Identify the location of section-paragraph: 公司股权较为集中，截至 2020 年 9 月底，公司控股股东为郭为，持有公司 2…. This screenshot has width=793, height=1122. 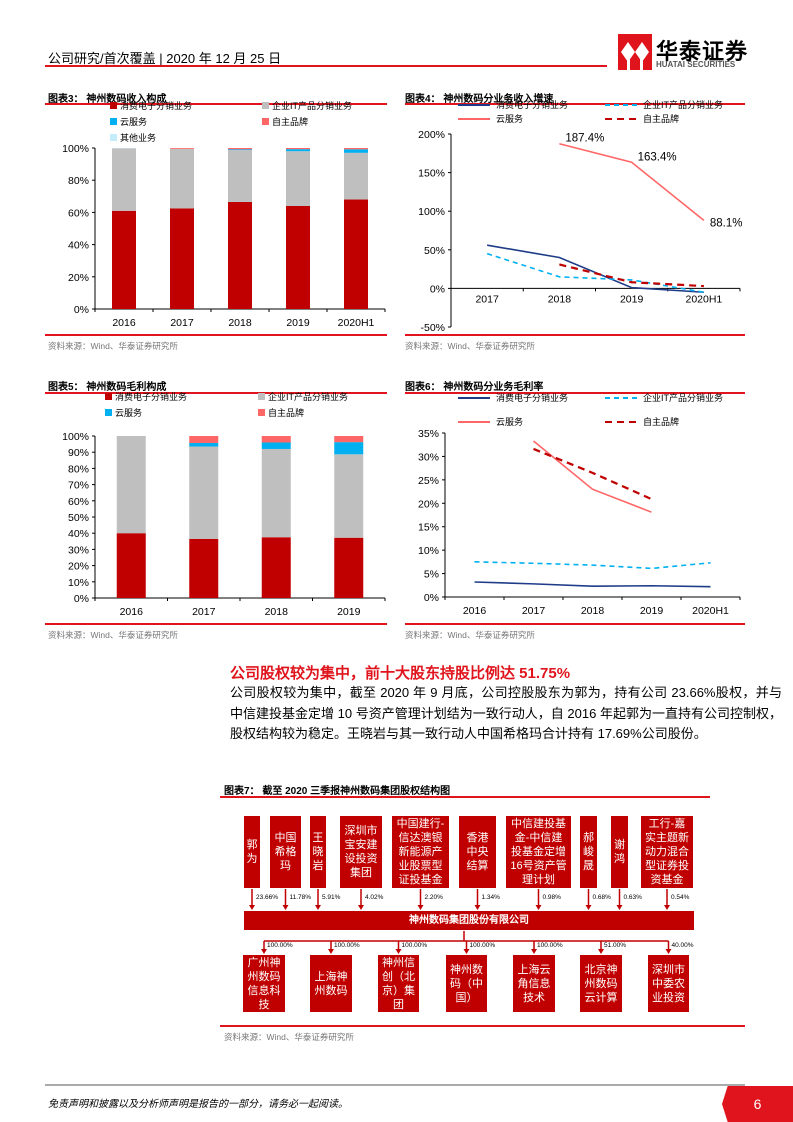
(506, 713).